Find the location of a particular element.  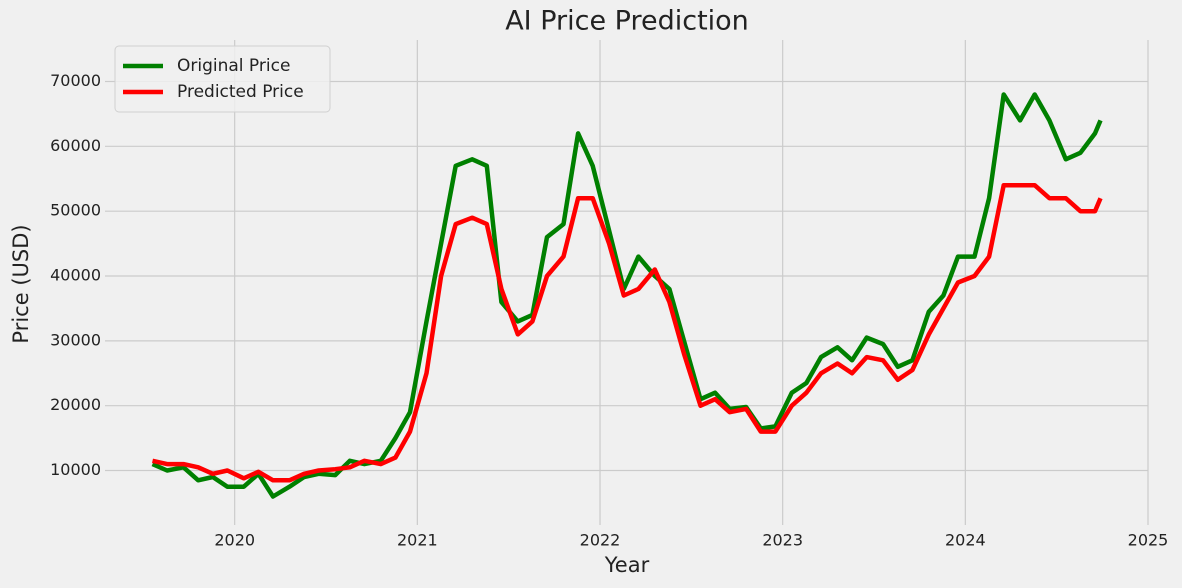

legend-label: Predicted Price is located at coordinates (240, 92).